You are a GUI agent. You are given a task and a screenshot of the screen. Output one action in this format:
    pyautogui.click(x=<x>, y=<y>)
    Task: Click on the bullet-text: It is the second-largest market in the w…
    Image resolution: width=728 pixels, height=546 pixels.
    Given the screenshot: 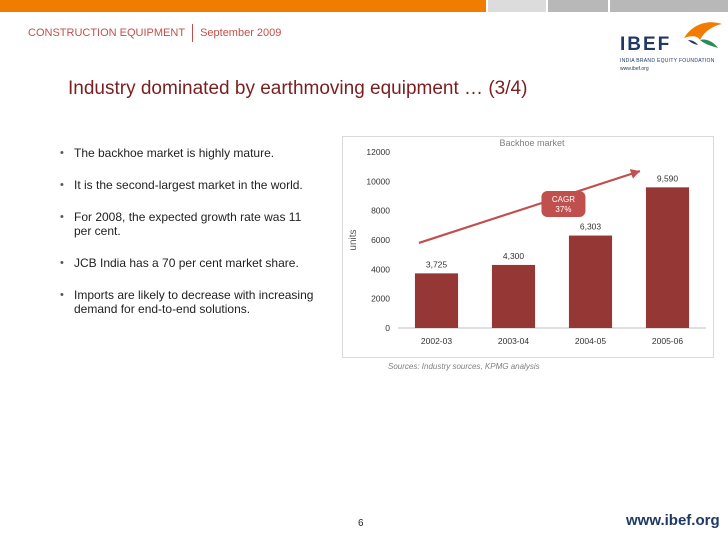 What is the action you would take?
    pyautogui.click(x=188, y=185)
    